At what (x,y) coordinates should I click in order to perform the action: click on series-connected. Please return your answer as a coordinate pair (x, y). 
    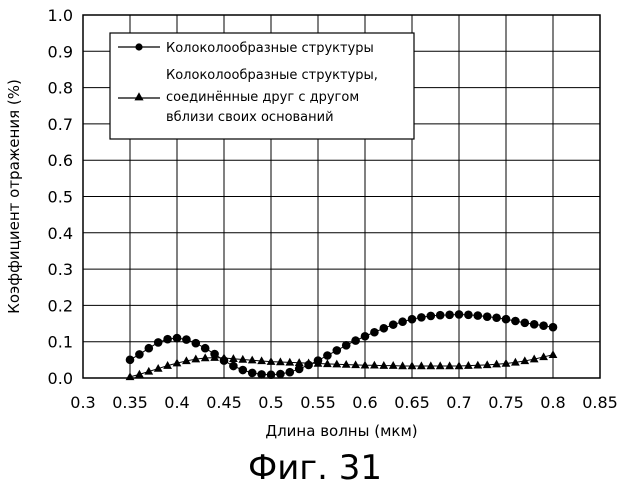
    Looking at the image, I should click on (342, 365).